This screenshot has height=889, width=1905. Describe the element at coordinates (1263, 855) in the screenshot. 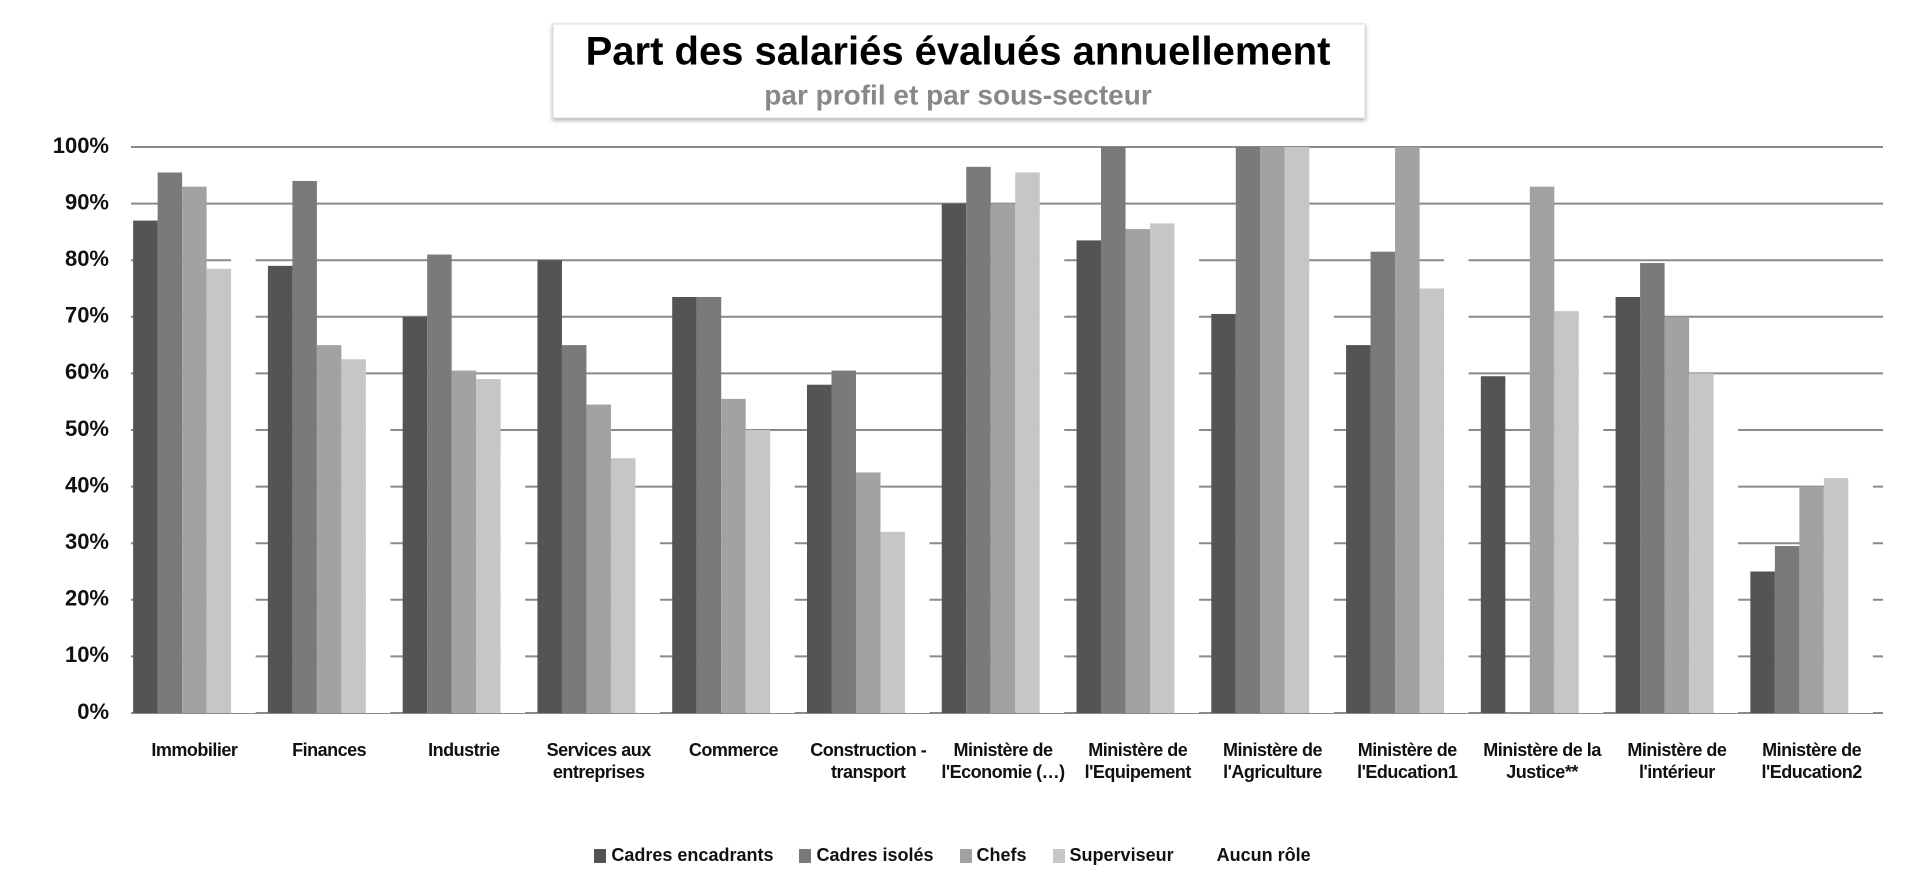

I see `legend-label: Aucun rôle` at that location.